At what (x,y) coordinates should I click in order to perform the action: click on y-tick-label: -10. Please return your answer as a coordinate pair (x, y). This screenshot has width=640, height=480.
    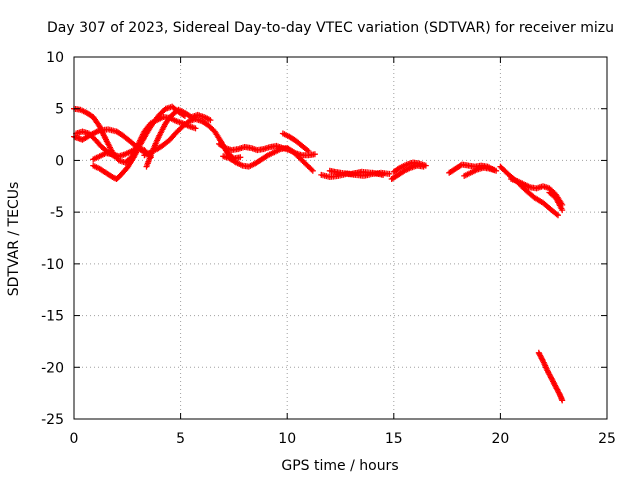
    Looking at the image, I should click on (52, 265).